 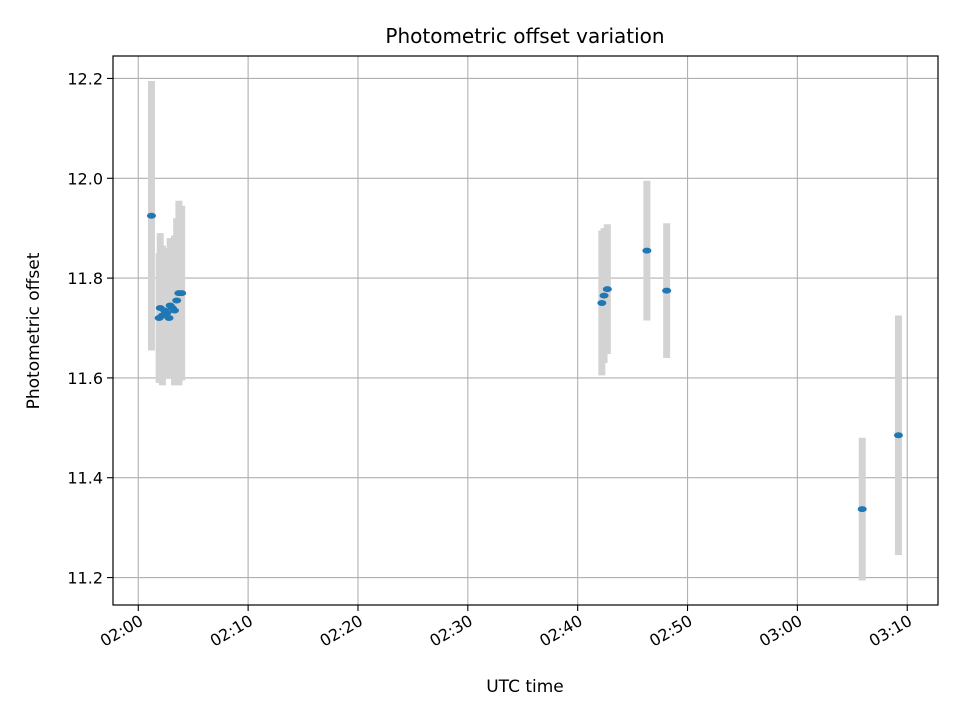 What do you see at coordinates (85, 278) in the screenshot?
I see `y-tick-label: 11.8` at bounding box center [85, 278].